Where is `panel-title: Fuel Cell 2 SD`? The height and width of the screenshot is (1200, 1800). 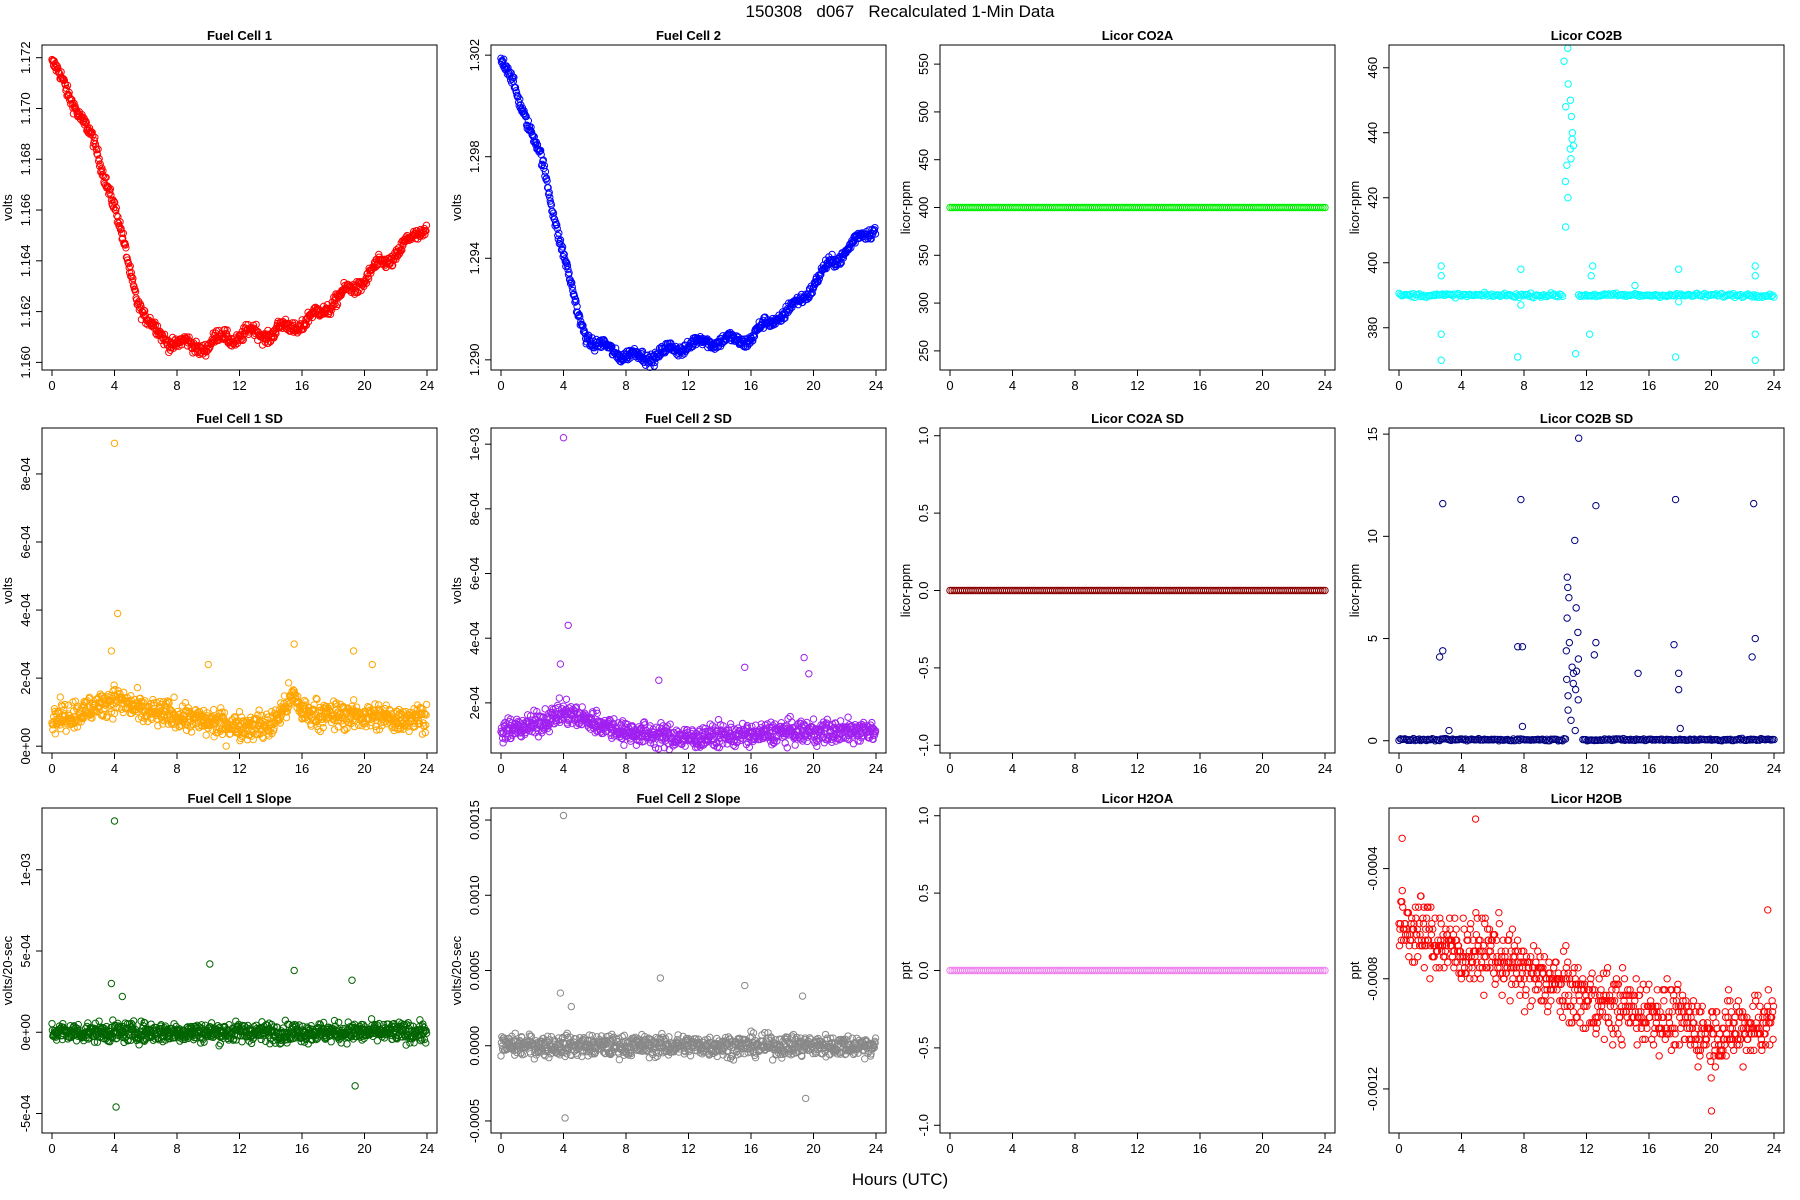
panel-title: Fuel Cell 2 SD is located at coordinates (688, 418).